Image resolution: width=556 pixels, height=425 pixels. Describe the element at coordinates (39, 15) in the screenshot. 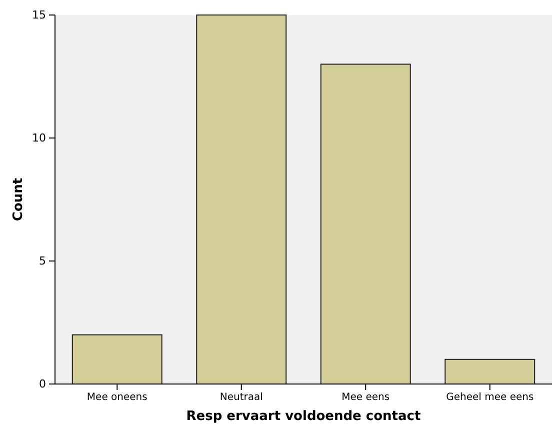

I see `y-tick-label: 15` at that location.